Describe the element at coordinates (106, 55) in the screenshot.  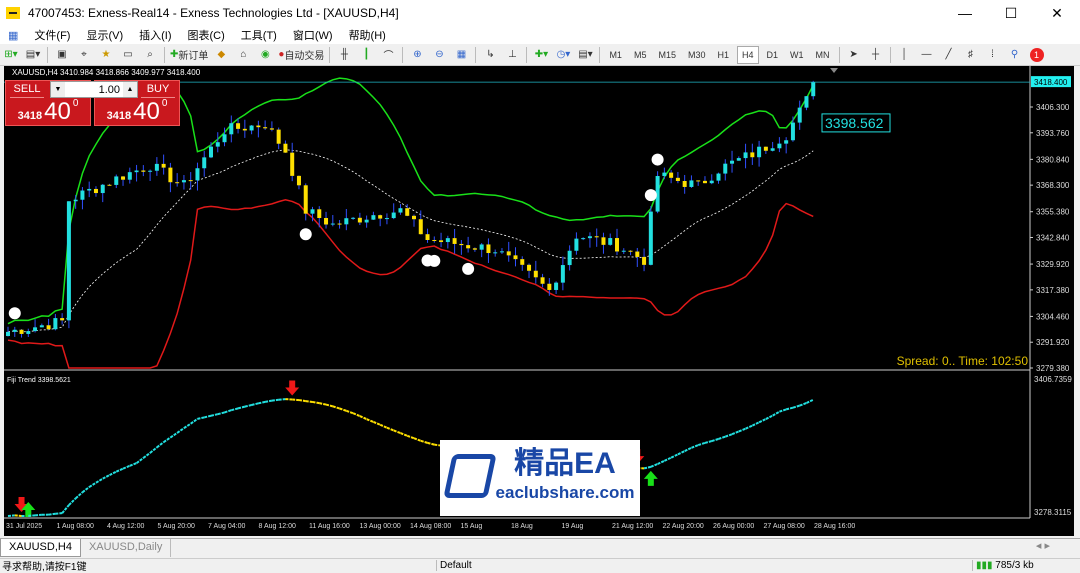
I see `navigator-icon: ★` at that location.